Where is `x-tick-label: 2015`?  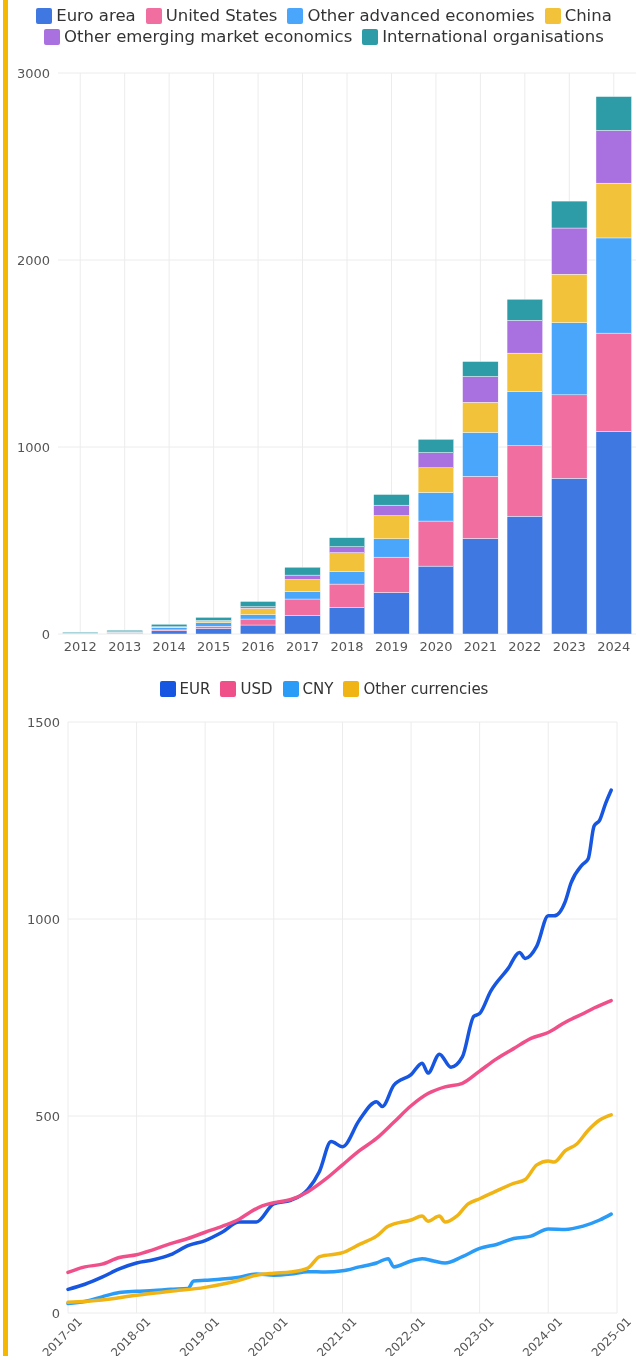 x-tick-label: 2015 is located at coordinates (214, 647).